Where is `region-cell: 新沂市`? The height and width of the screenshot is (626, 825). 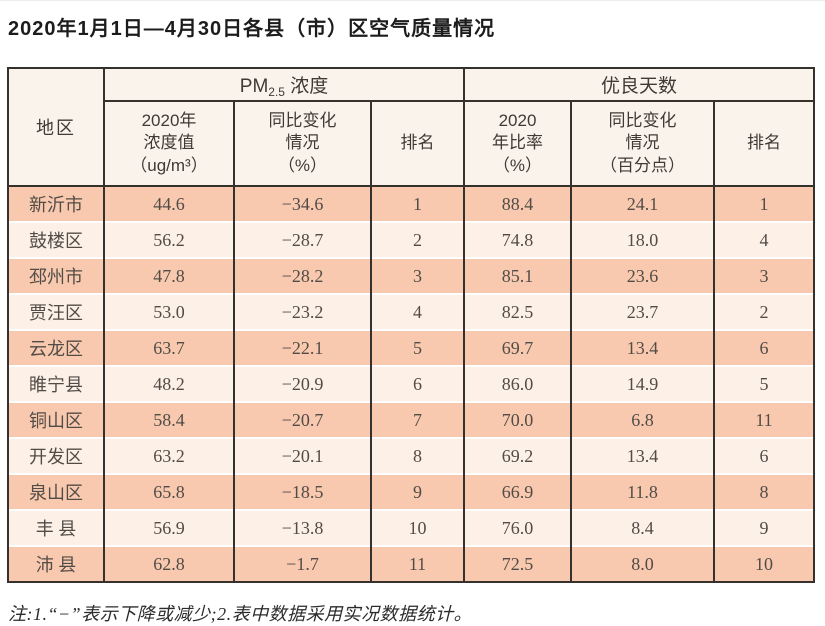
region-cell: 新沂市 is located at coordinates (56, 203).